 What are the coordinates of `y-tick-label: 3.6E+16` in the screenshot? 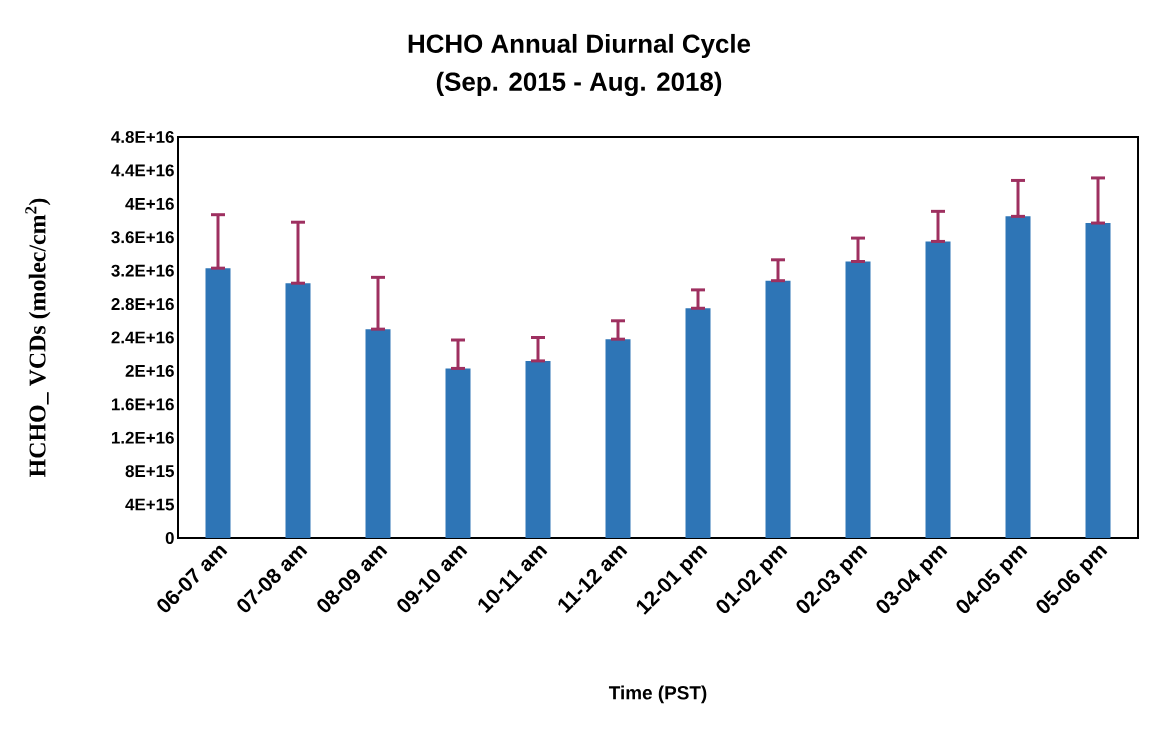 It's located at (142, 237).